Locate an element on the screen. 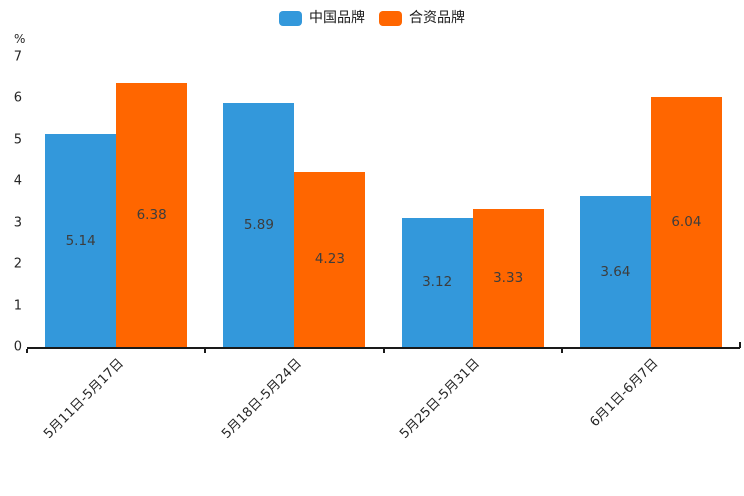  bar-合资品牌-0 is located at coordinates (152, 214).